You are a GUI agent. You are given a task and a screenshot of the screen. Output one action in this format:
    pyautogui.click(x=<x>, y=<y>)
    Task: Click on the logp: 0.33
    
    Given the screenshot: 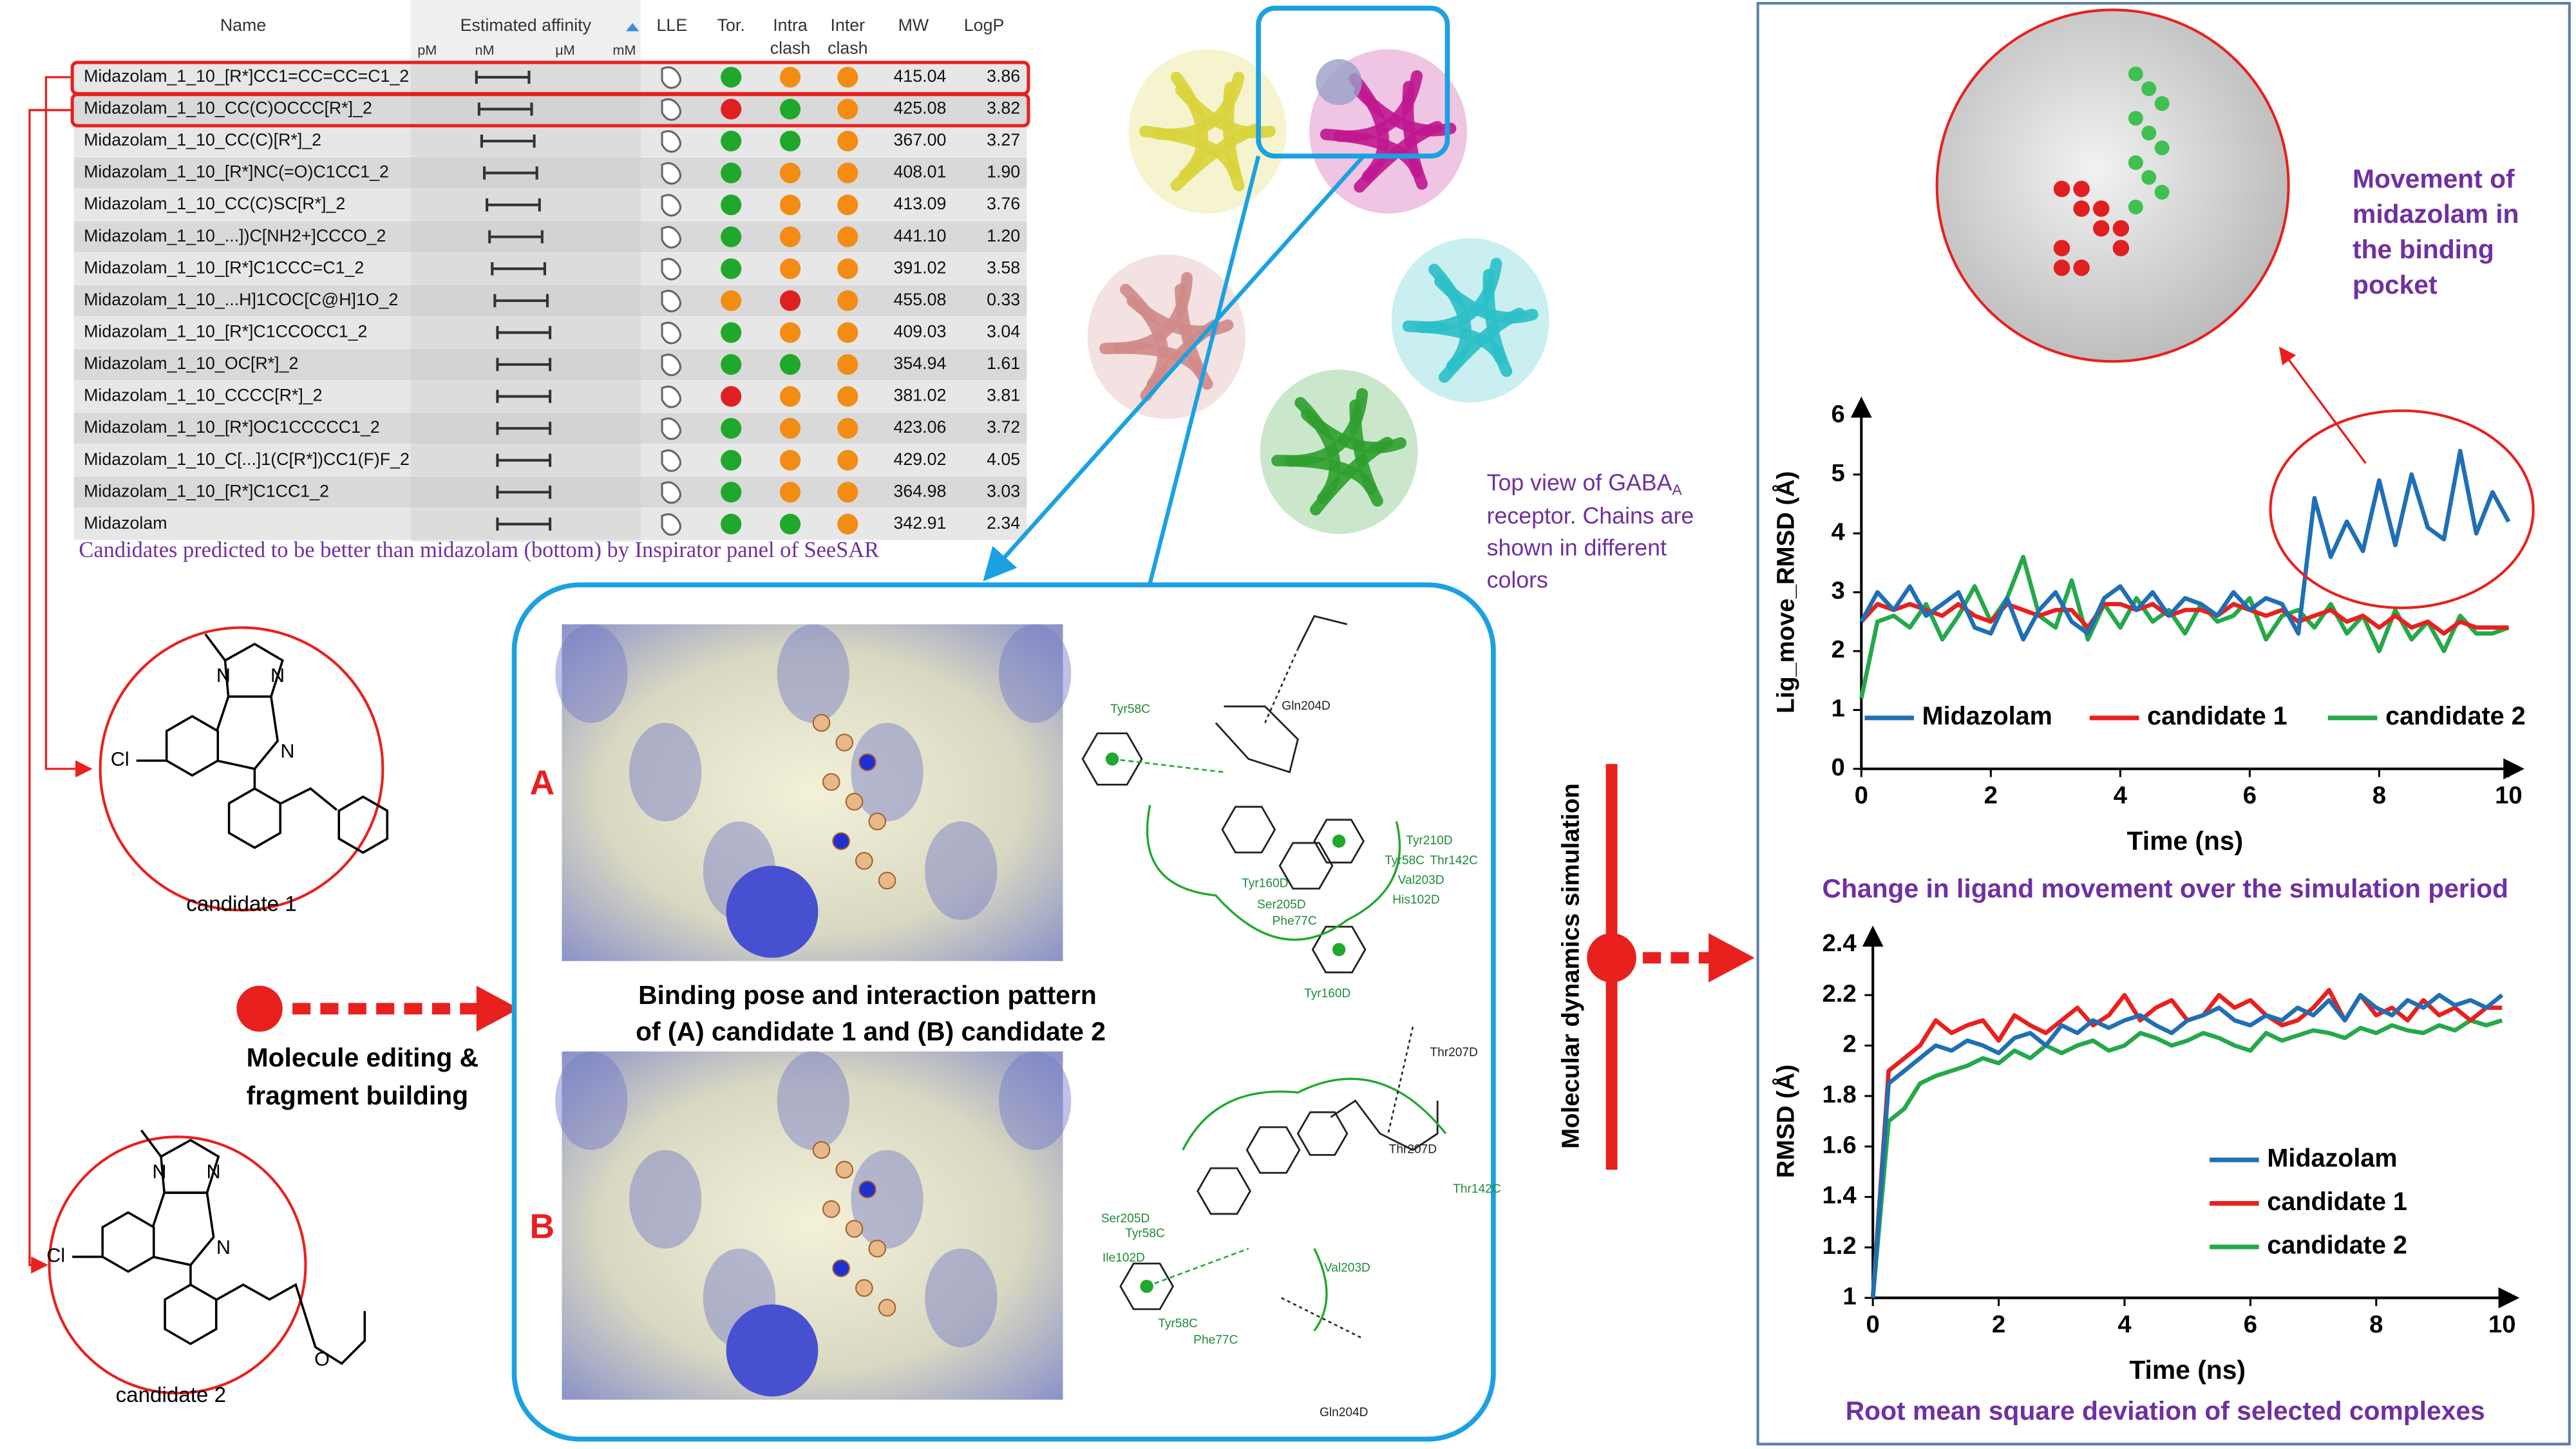 What is the action you would take?
    pyautogui.click(x=1004, y=299)
    